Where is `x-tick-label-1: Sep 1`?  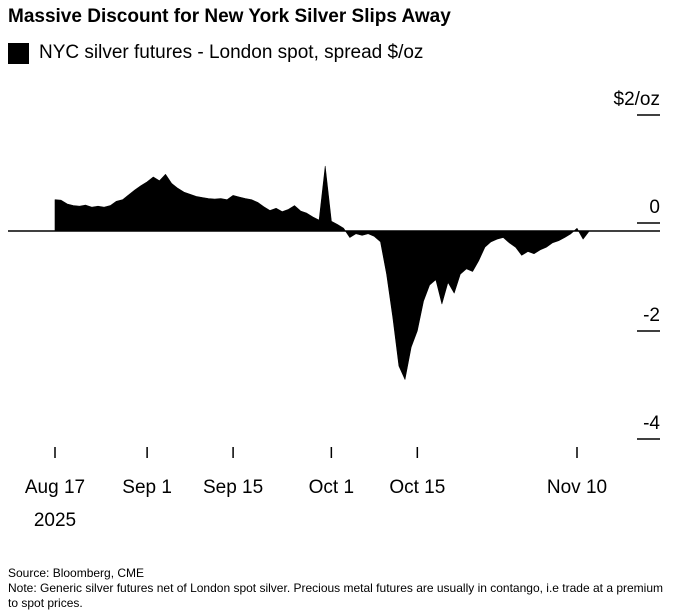 x-tick-label-1: Sep 1 is located at coordinates (147, 487).